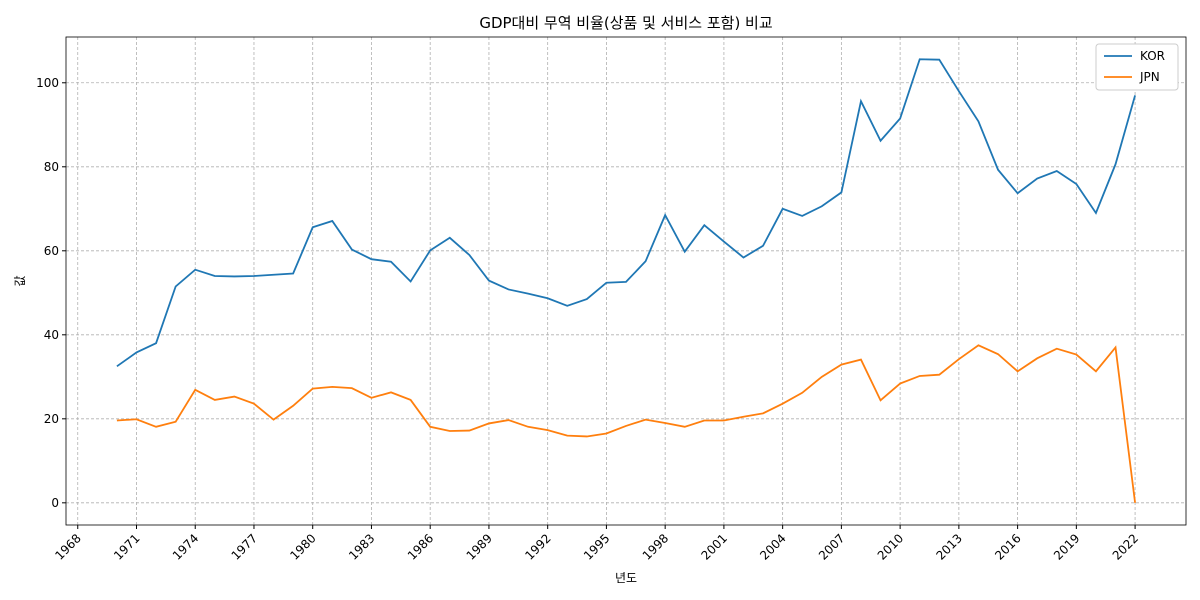 The image size is (1200, 600). Describe the element at coordinates (51, 251) in the screenshot. I see `y-tick-label: 60` at that location.